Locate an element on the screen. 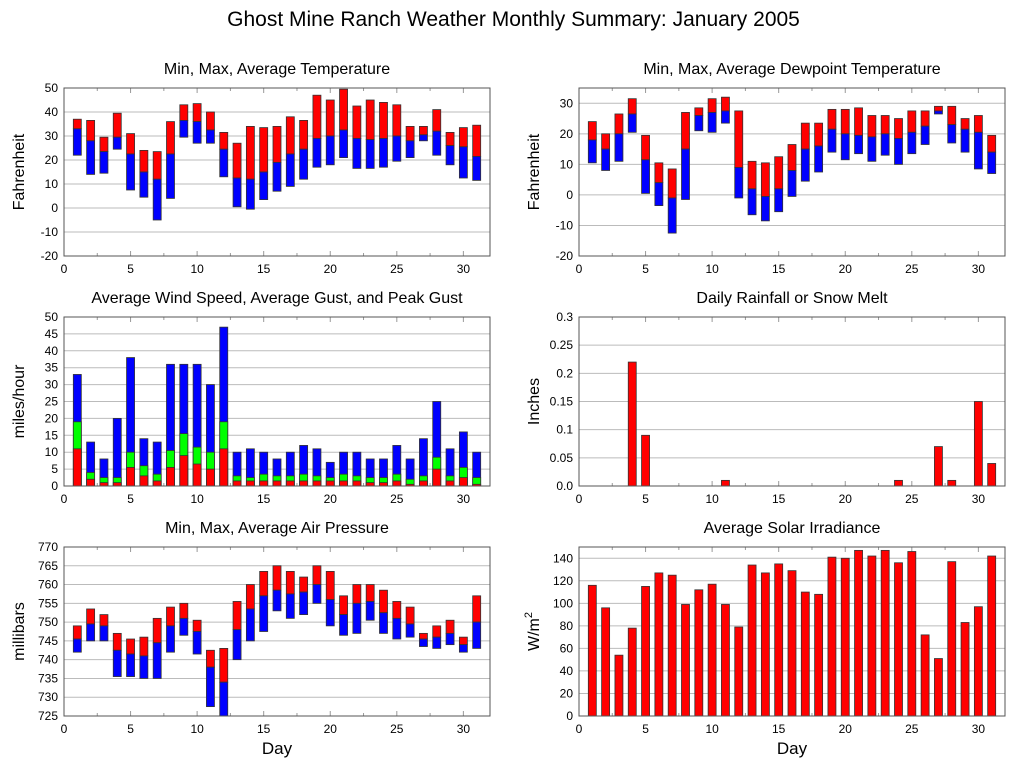  y-axis-label: millibars is located at coordinates (19, 631).